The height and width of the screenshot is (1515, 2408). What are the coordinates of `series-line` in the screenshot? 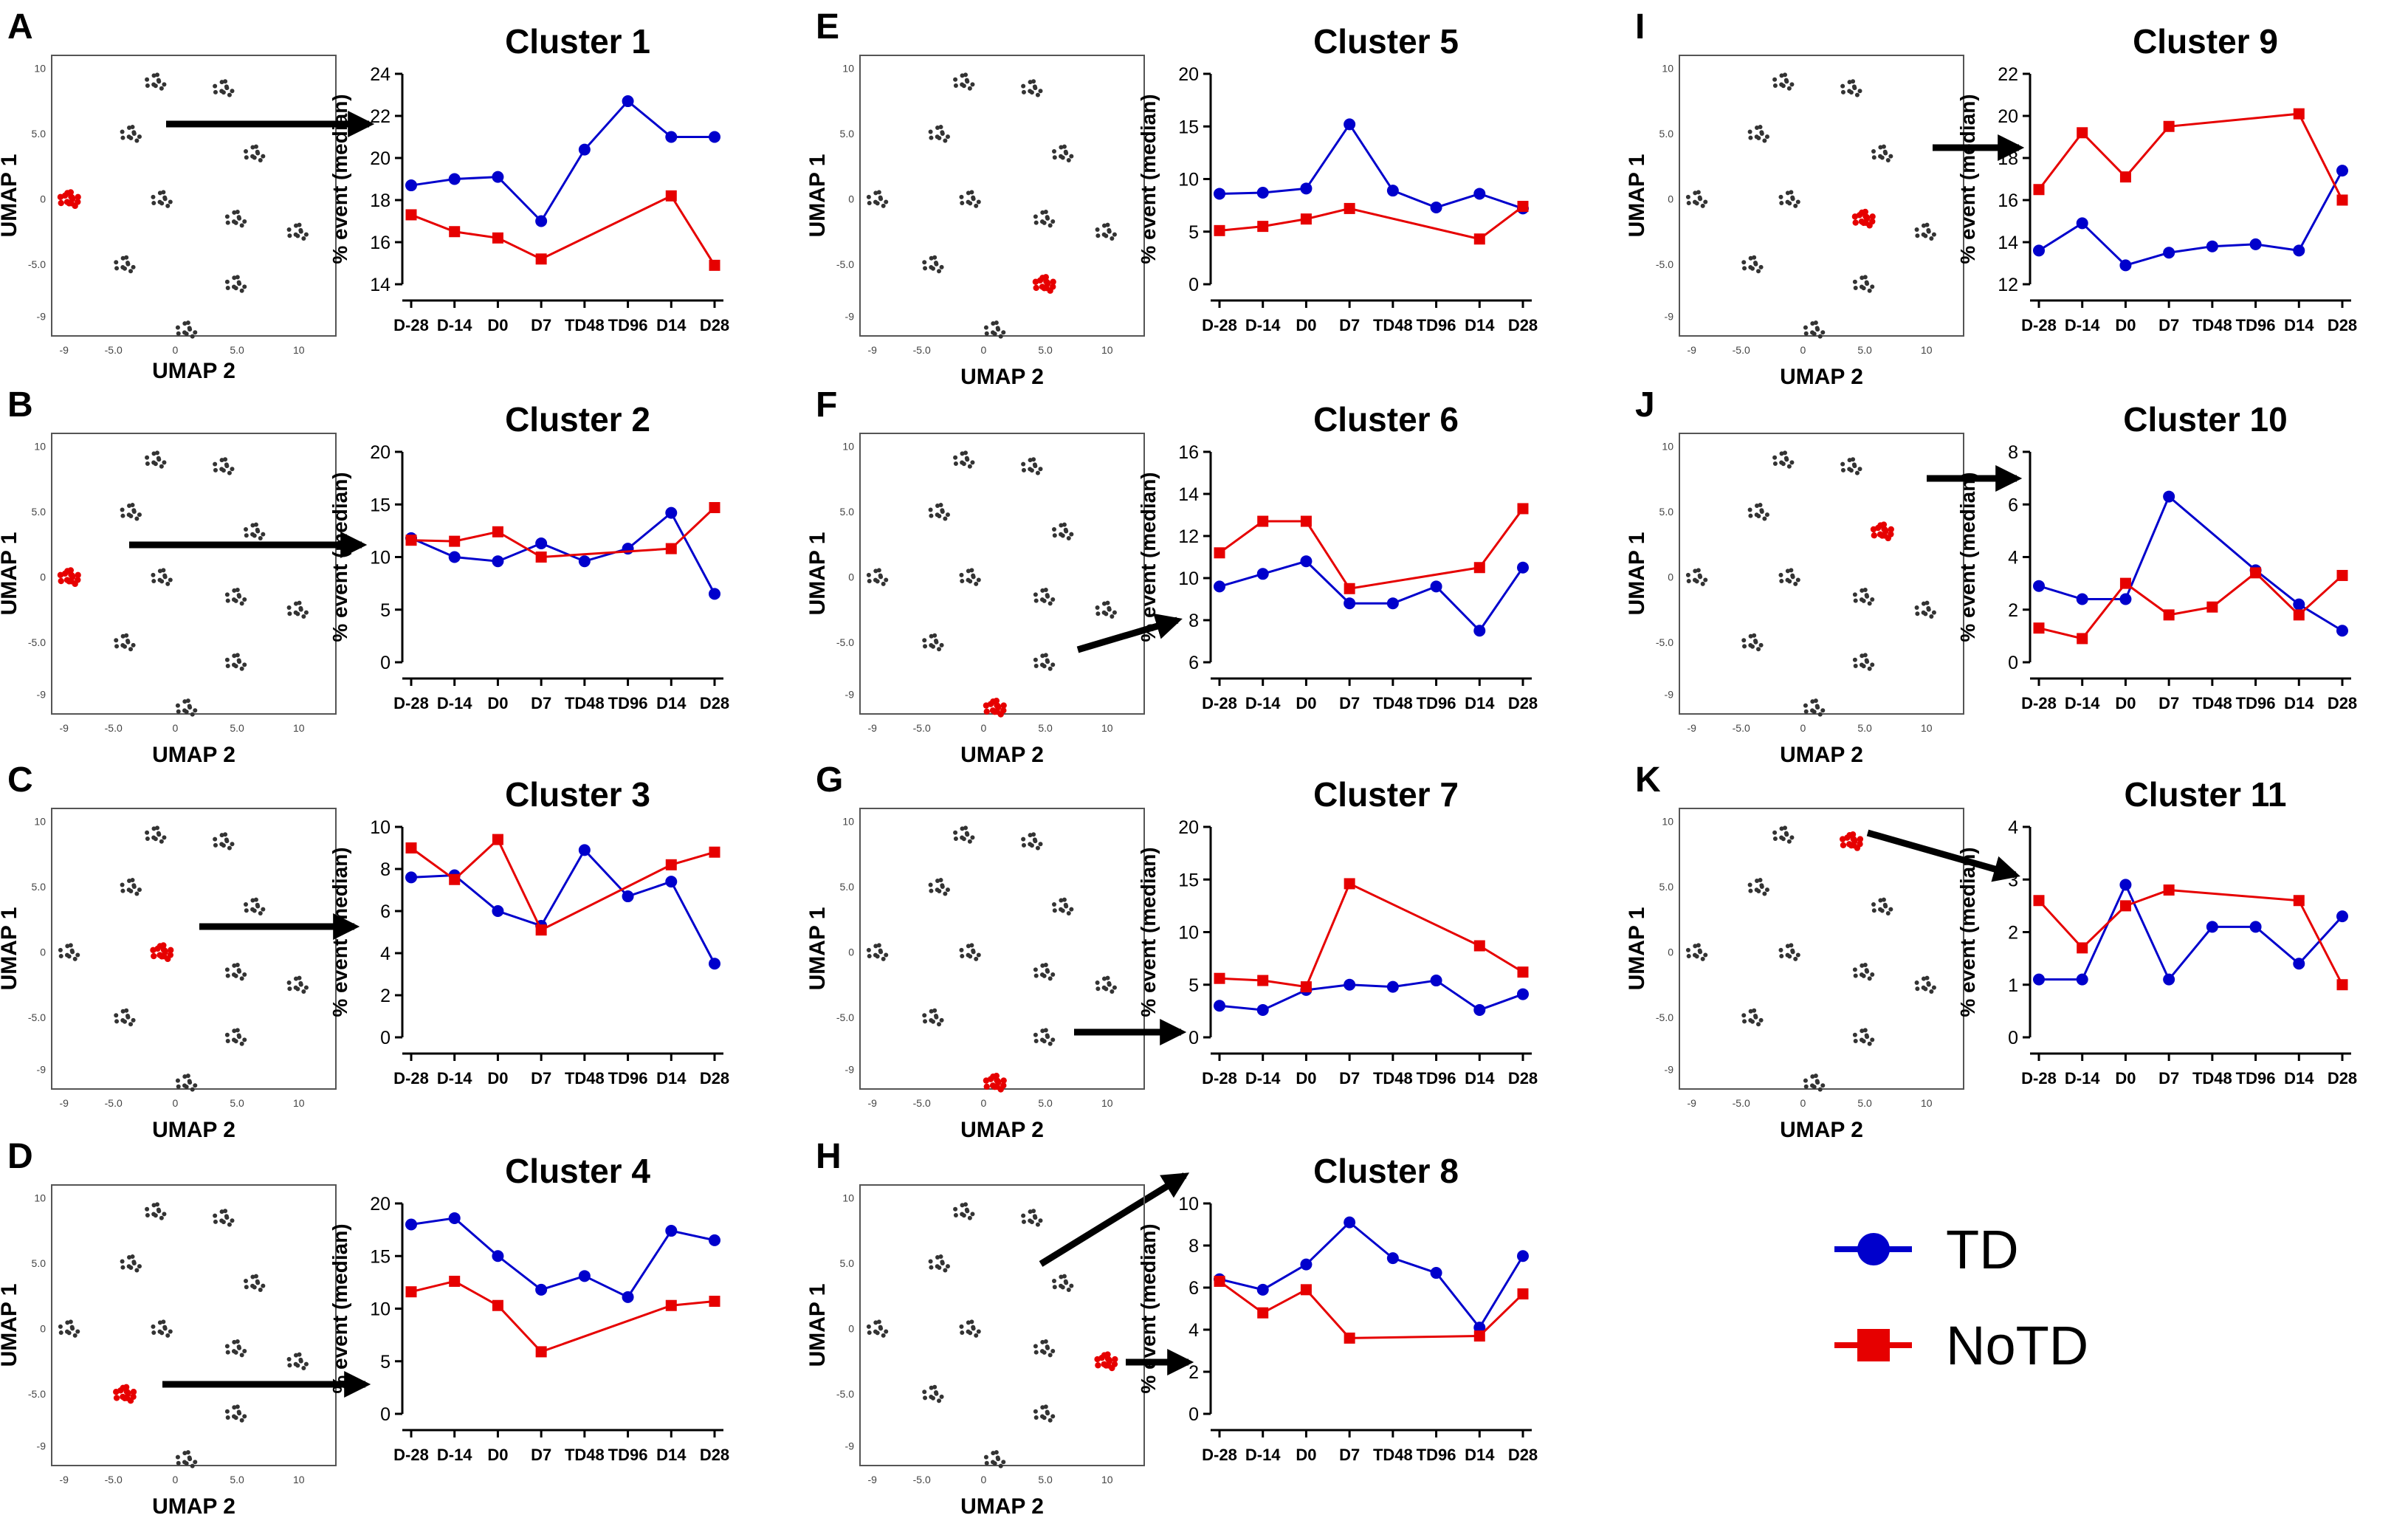 It's located at (2191, 932).